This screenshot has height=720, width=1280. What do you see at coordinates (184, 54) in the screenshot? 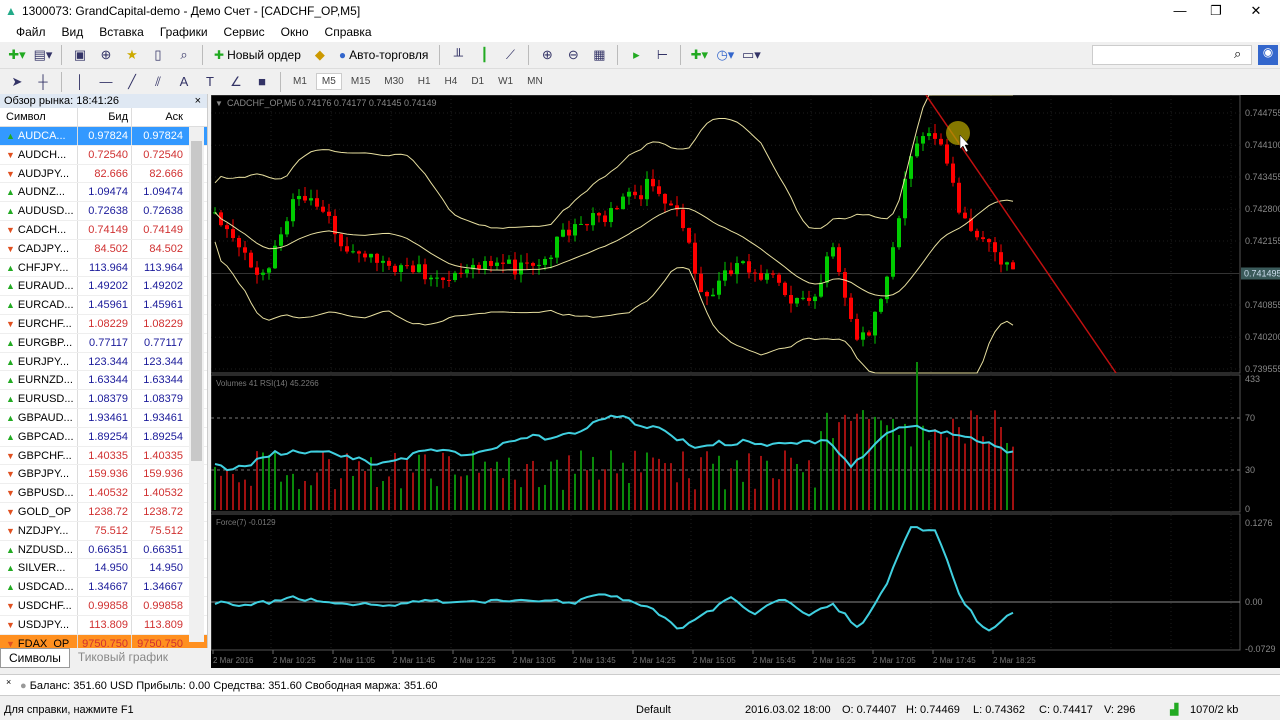
I see `strategy-tester-icon: ⌕` at bounding box center [184, 54].